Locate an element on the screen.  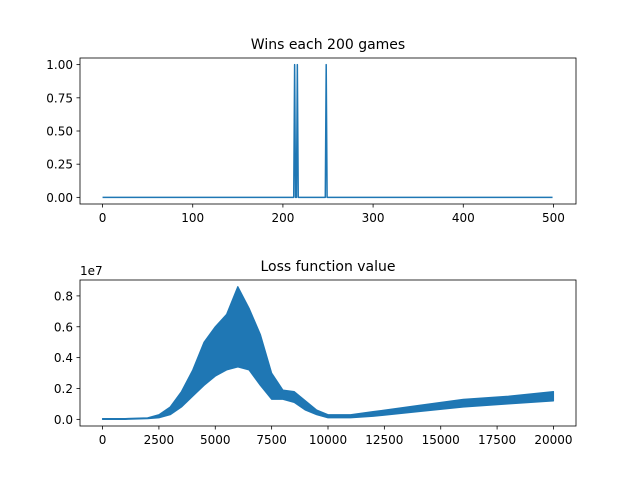
loss-ytick-label: 0.6 is located at coordinates (63, 327).